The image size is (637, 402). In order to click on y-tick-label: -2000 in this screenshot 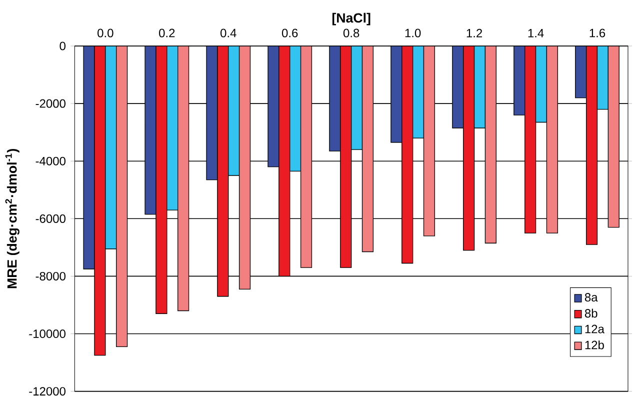, I will do `click(51, 103)`.